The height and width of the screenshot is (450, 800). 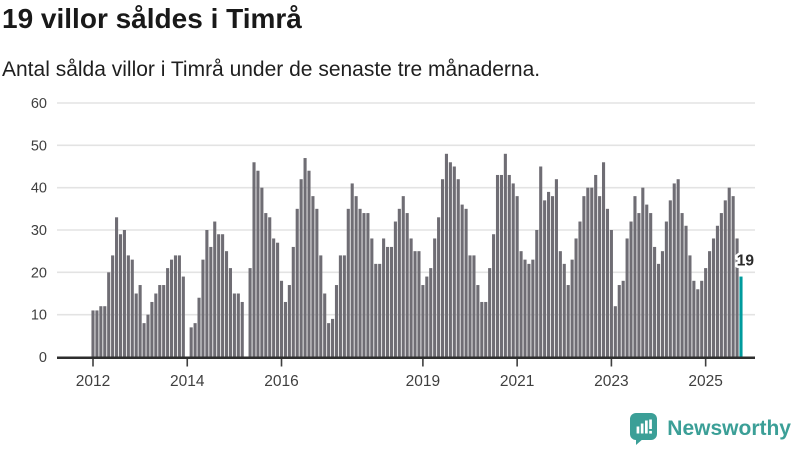 What do you see at coordinates (39, 146) in the screenshot?
I see `y-axis-tick-label: 50` at bounding box center [39, 146].